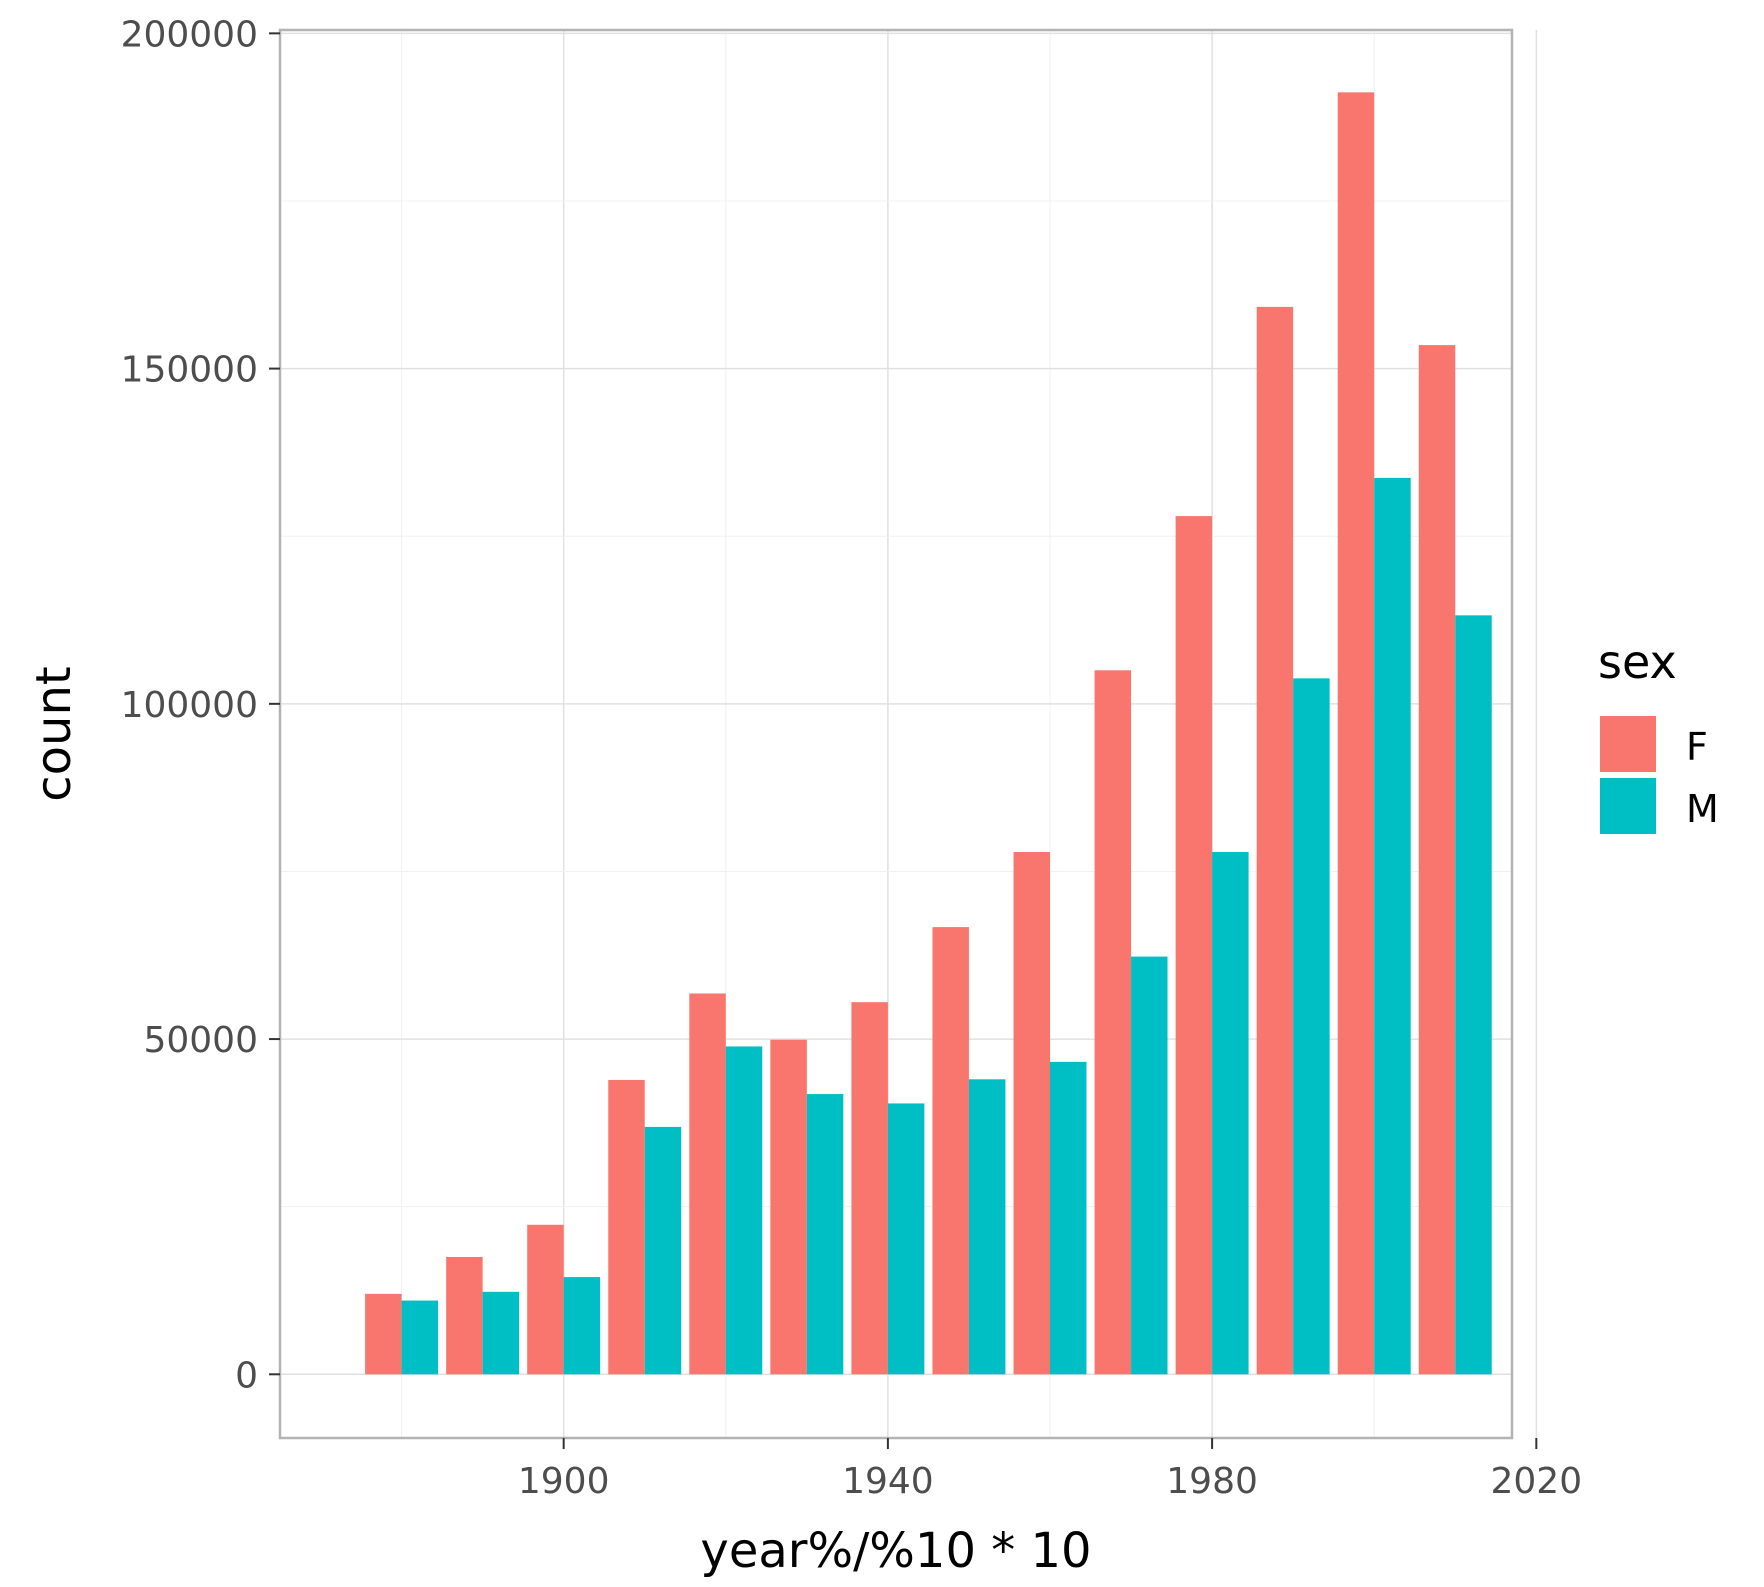 The height and width of the screenshot is (1587, 1764). Describe the element at coordinates (1113, 1022) in the screenshot. I see `bar-f-1970` at that location.